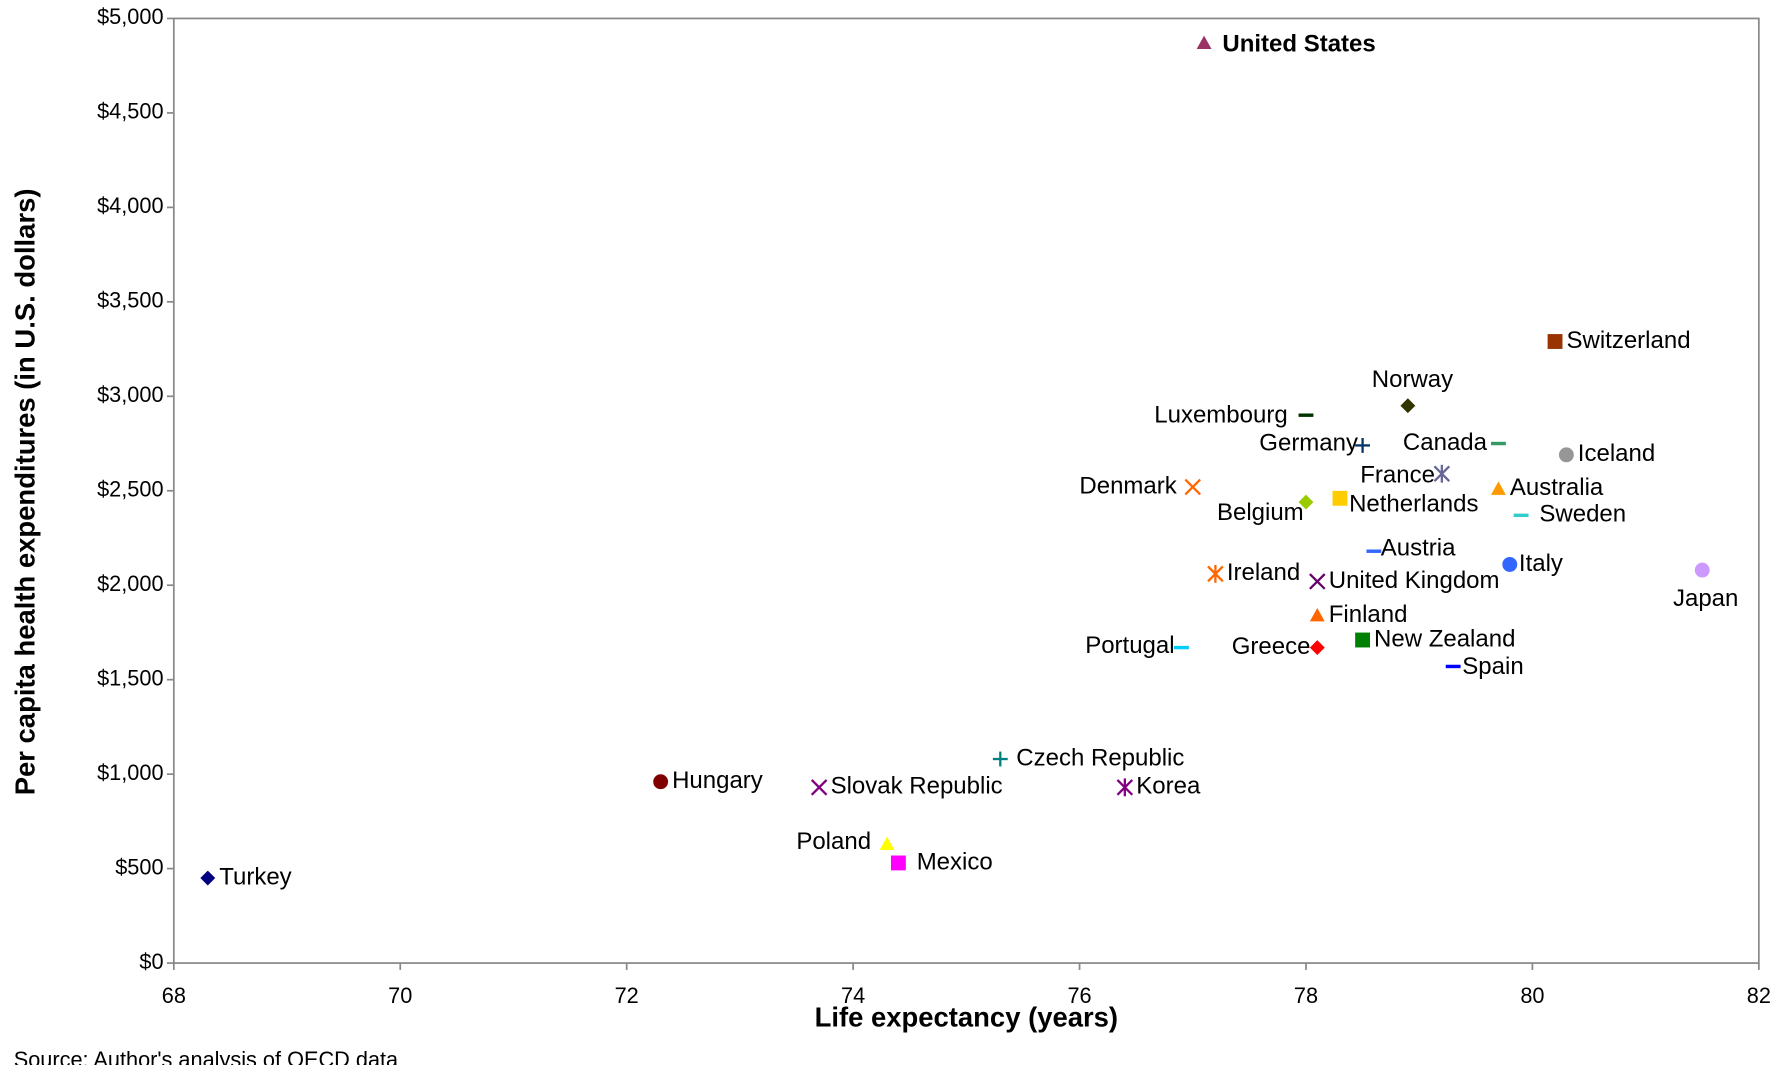  What do you see at coordinates (139, 866) in the screenshot?
I see `y-tick-label: $500` at bounding box center [139, 866].